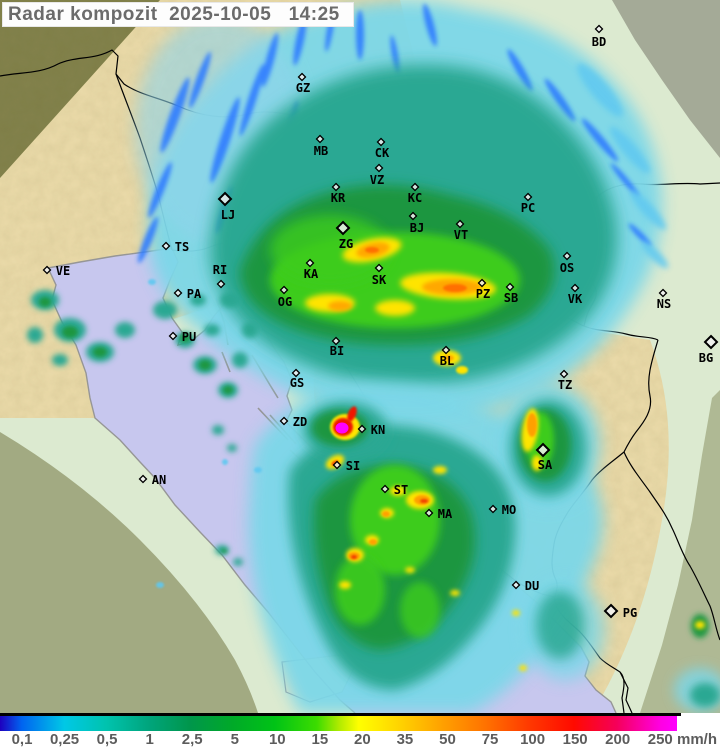  Describe the element at coordinates (379, 268) in the screenshot. I see `city-marker-SK` at that location.